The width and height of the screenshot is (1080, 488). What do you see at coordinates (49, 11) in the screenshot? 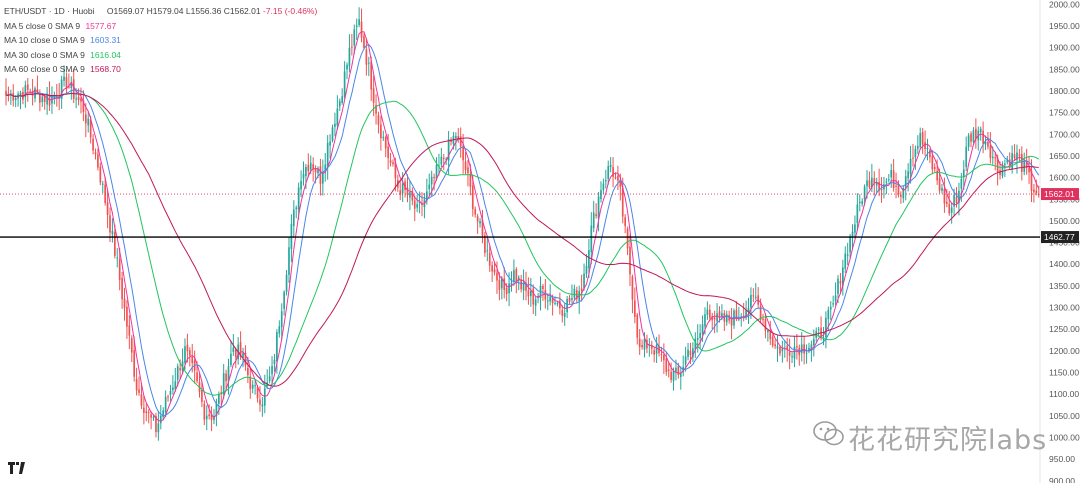
I see `symbol-title: ETH/USDT · 1D · Huobi` at bounding box center [49, 11].